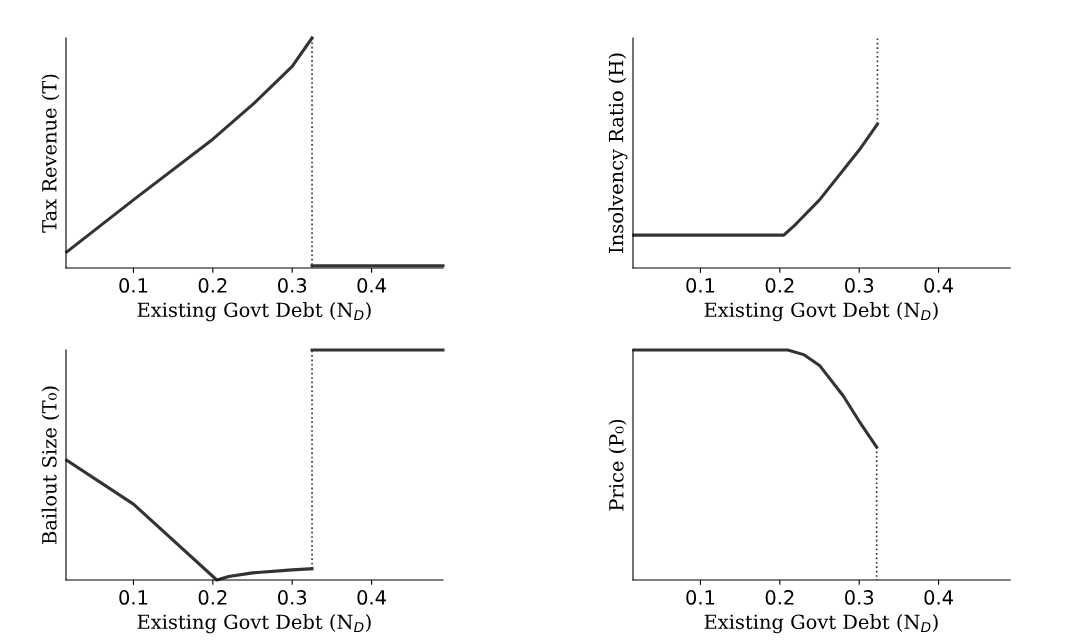 The image size is (1072, 644). What do you see at coordinates (618, 153) in the screenshot?
I see `y-axis-title: Insolvency Ratio (H)` at bounding box center [618, 153].